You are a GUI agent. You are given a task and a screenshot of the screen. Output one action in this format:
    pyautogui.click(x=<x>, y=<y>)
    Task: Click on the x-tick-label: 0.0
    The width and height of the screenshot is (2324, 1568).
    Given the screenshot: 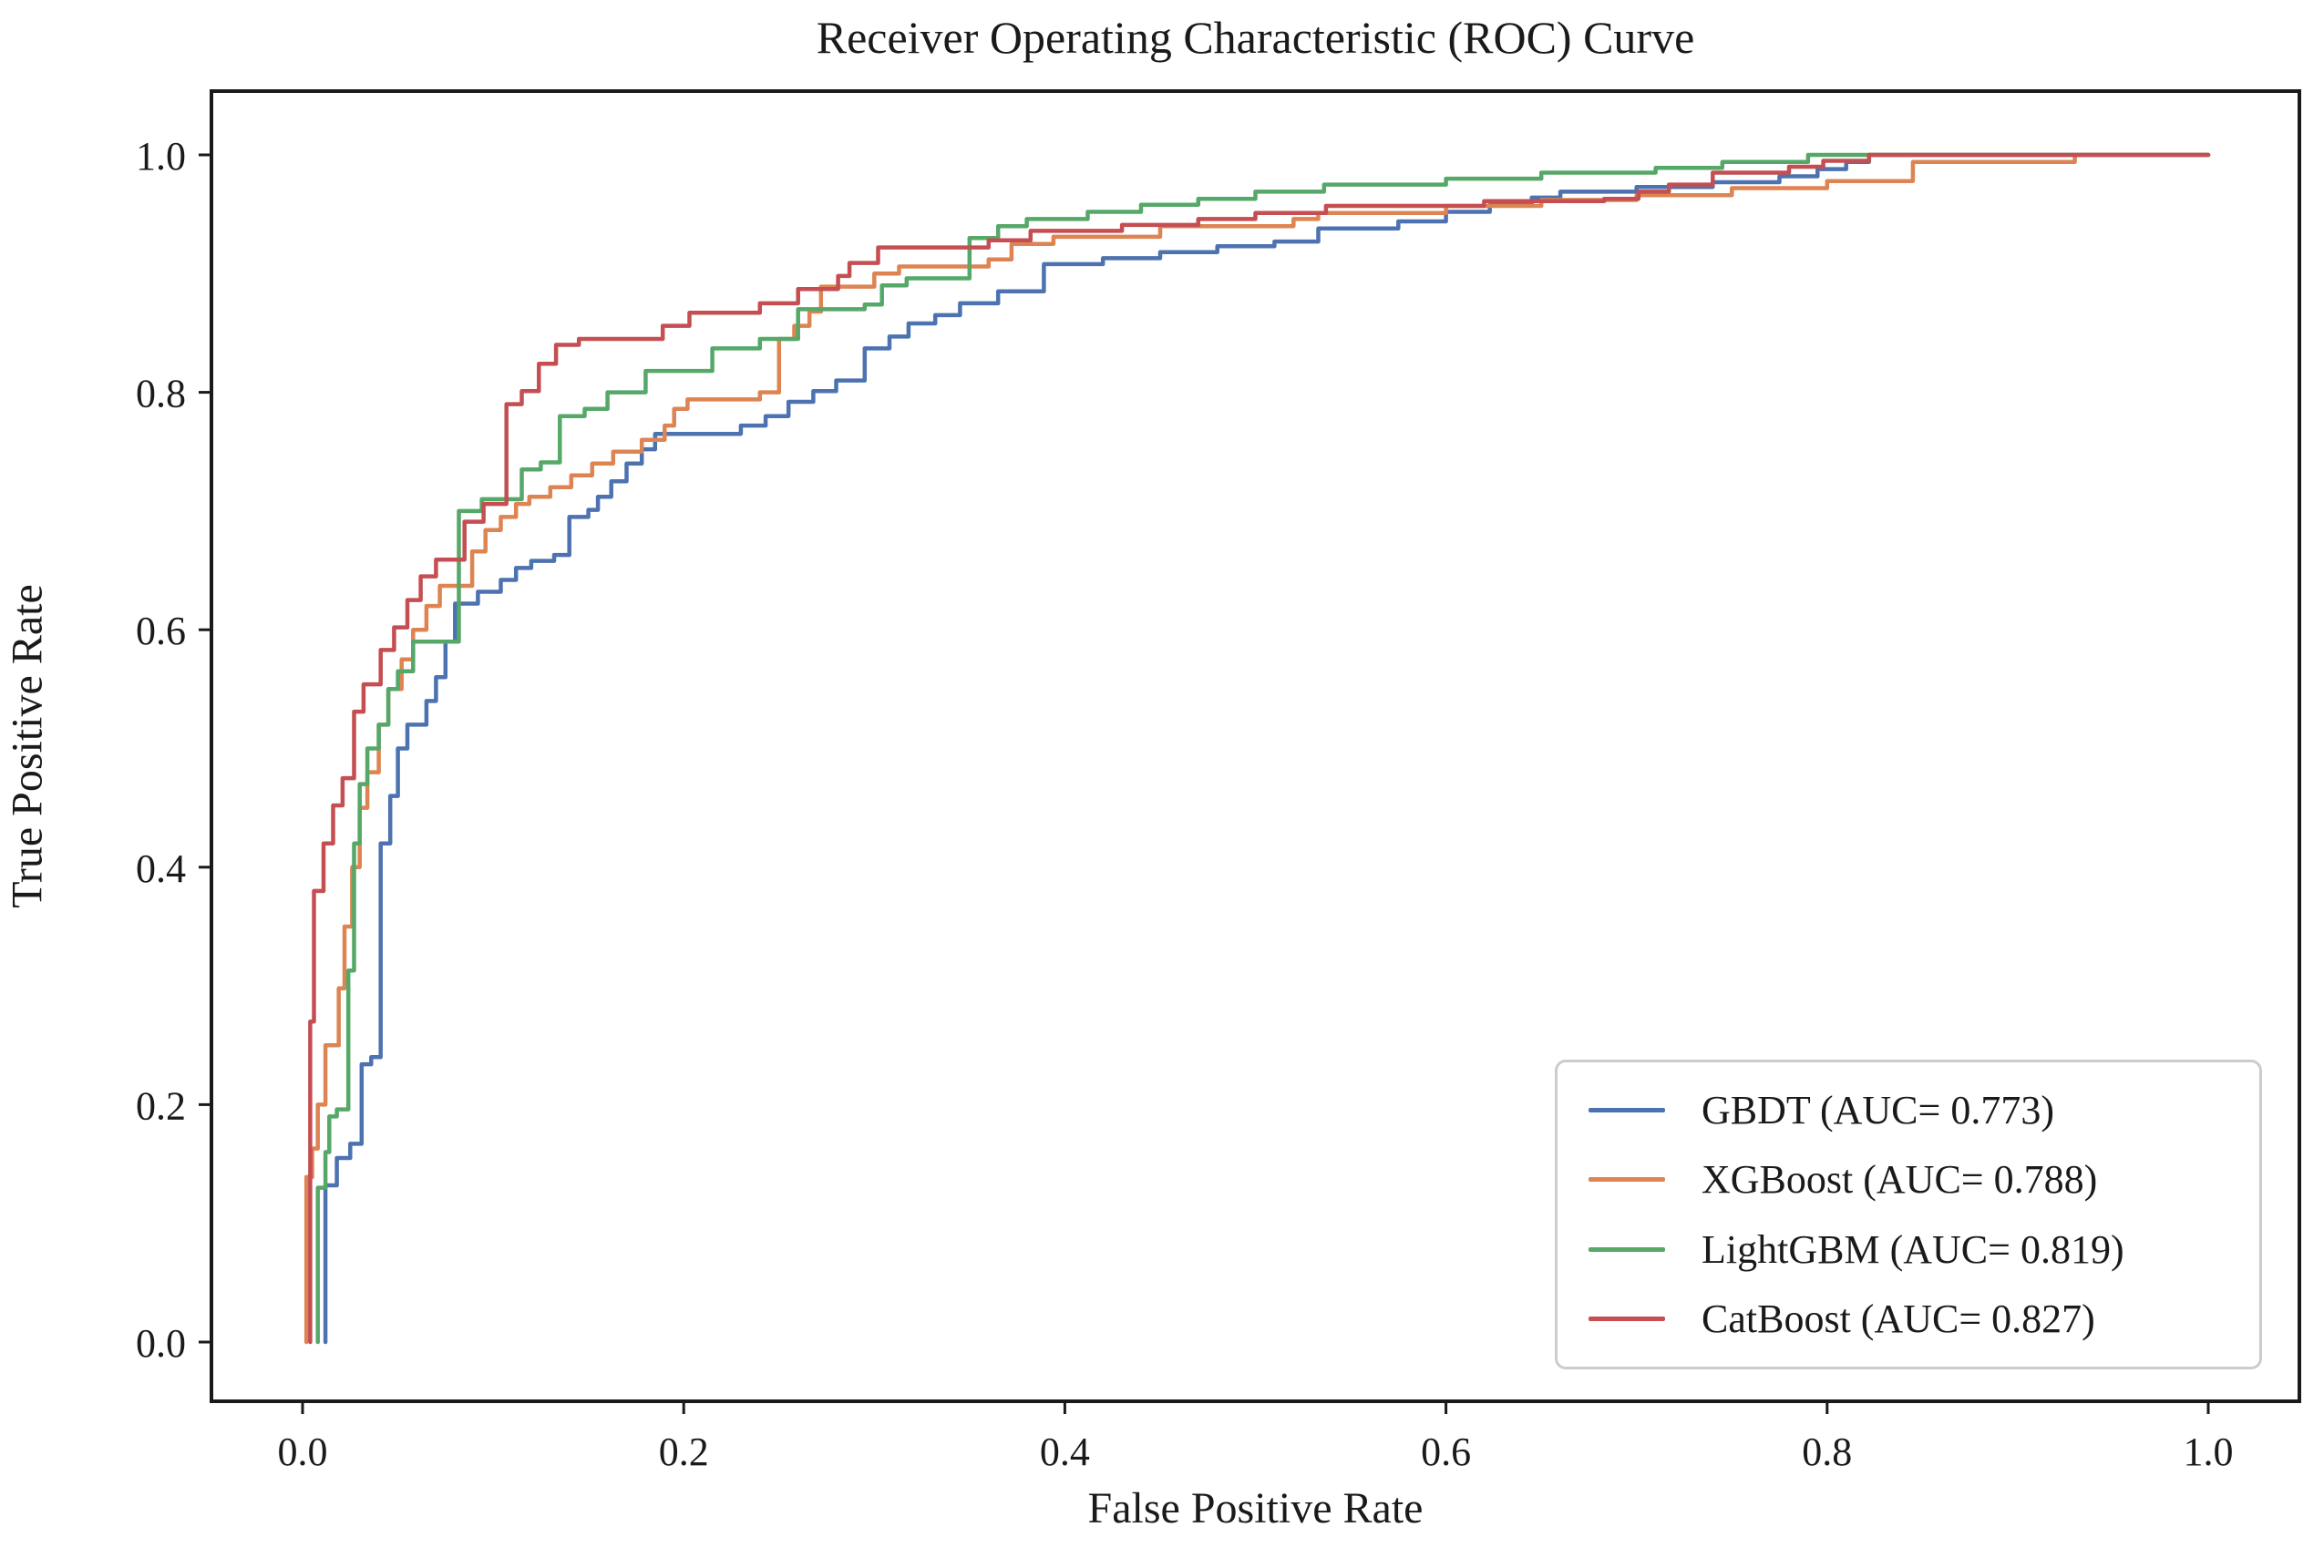 What is the action you would take?
    pyautogui.click(x=303, y=1452)
    